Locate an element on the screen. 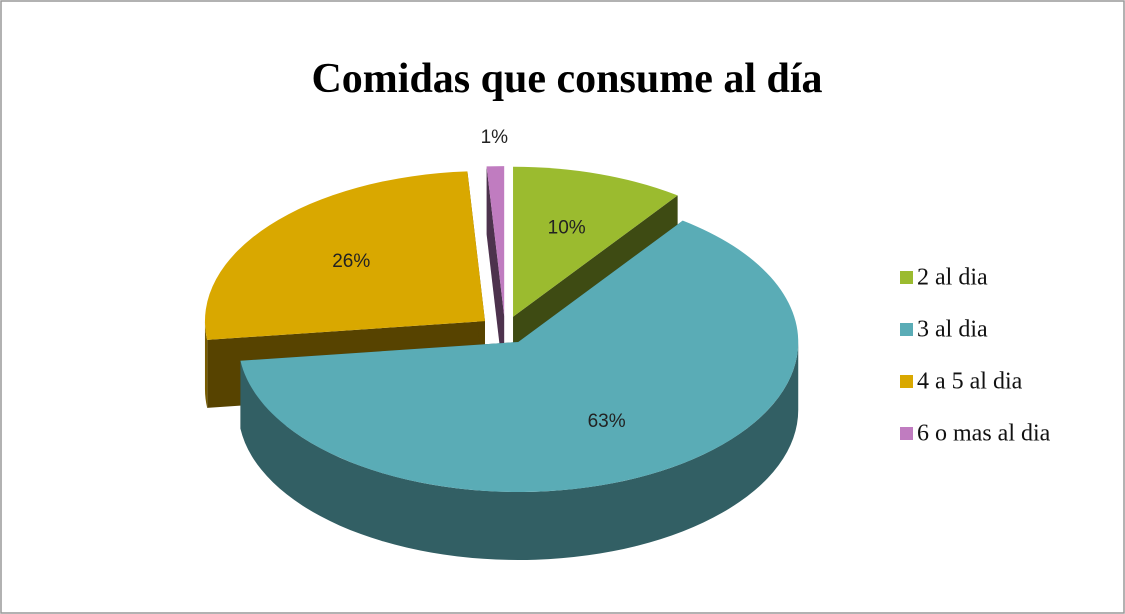 The image size is (1125, 614). data-label: 26% is located at coordinates (351, 261).